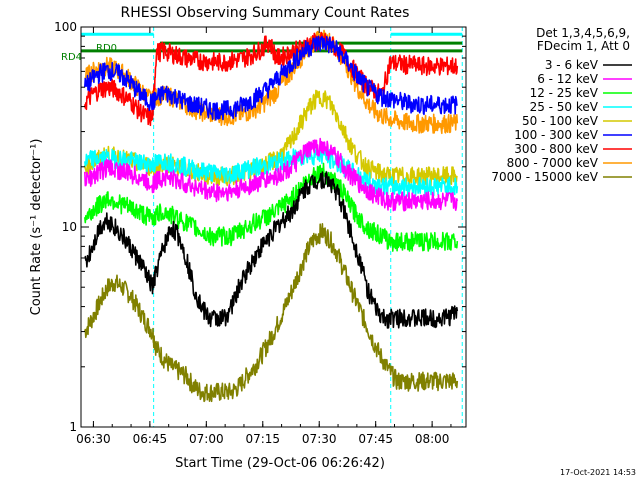 The width and height of the screenshot is (640, 480). I want to click on x-tick-label-1: 06:45, so click(150, 439).